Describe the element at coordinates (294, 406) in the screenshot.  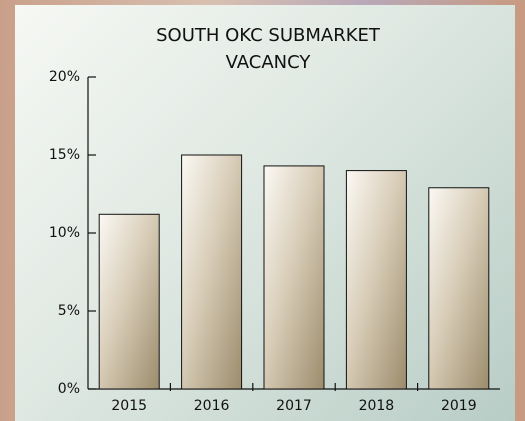
I see `x-tick-label: 2017` at that location.